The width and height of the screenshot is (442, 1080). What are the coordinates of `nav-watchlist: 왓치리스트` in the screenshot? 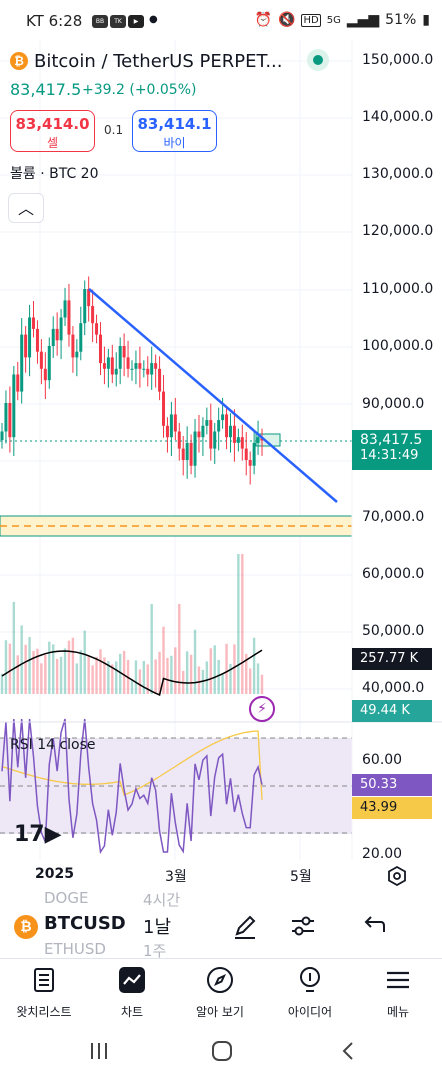 It's located at (44, 992).